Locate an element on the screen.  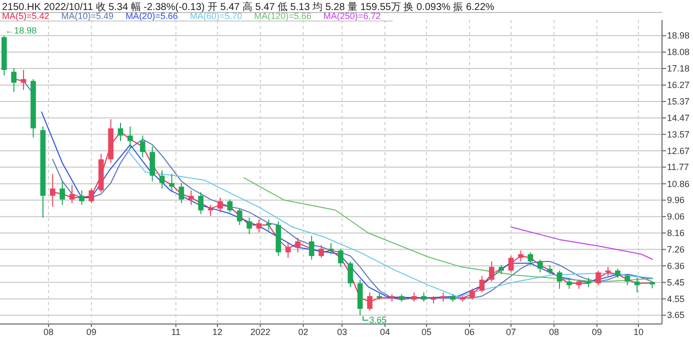
y-tick-label: 9.06 is located at coordinates (676, 217).